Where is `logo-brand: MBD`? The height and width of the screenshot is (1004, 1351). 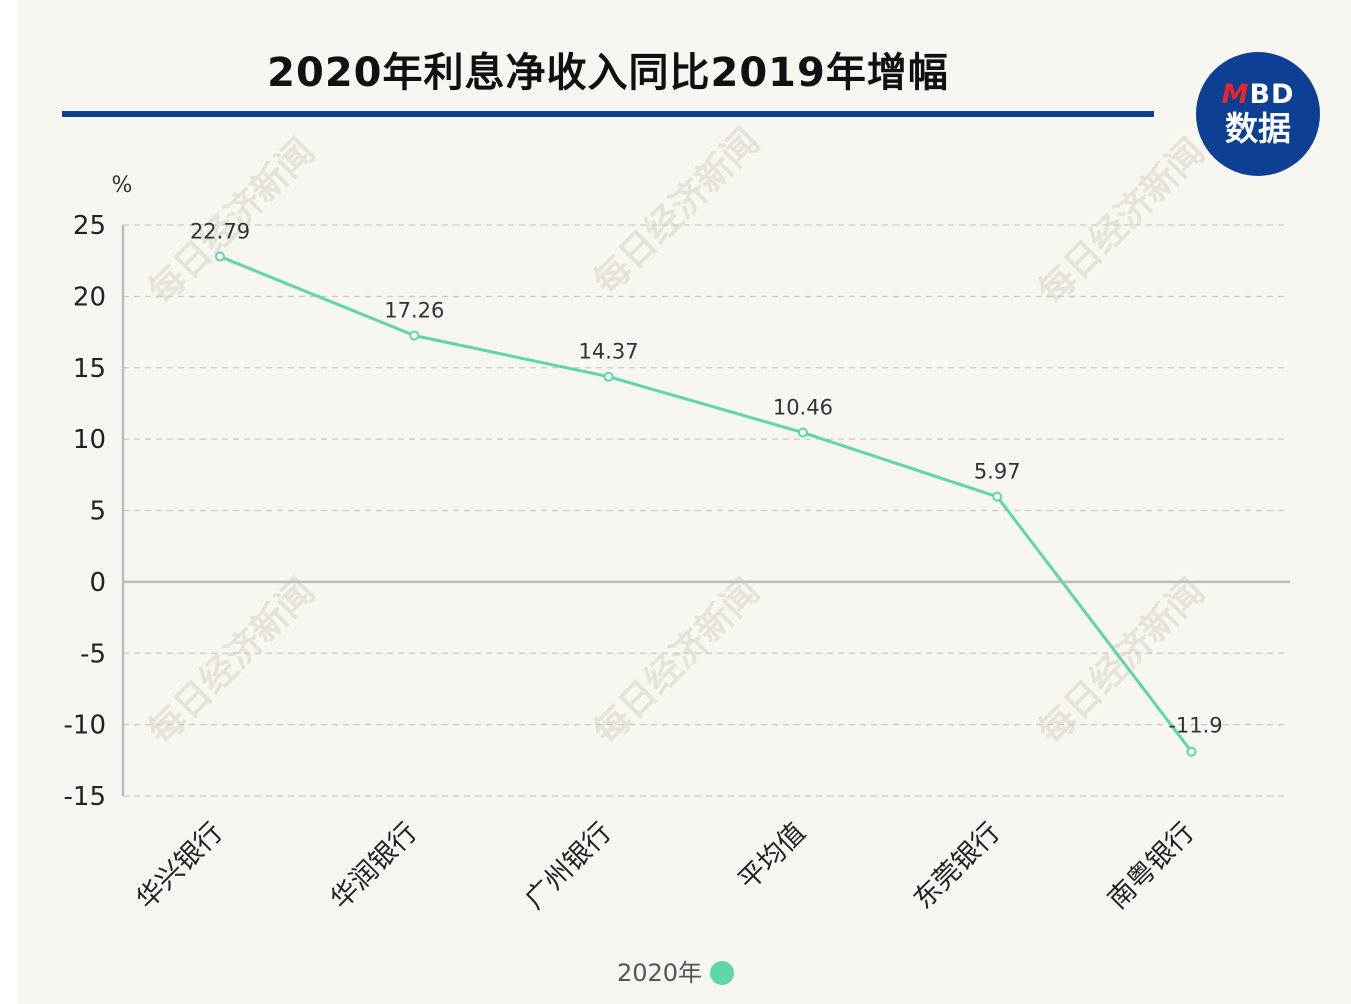 logo-brand: MBD is located at coordinates (1258, 95).